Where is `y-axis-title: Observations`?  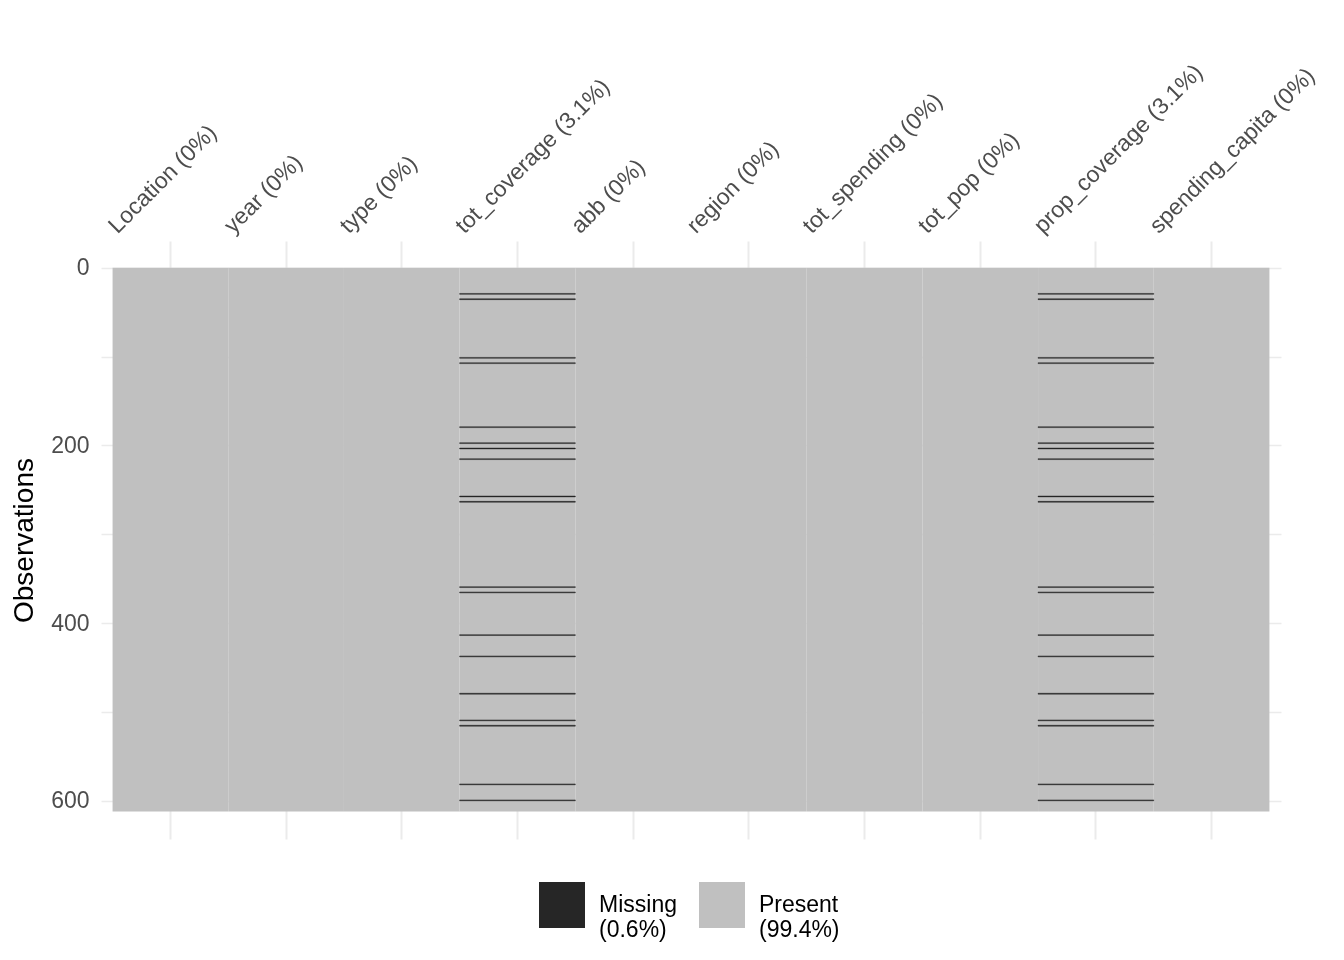
y-axis-title: Observations is located at coordinates (24, 540).